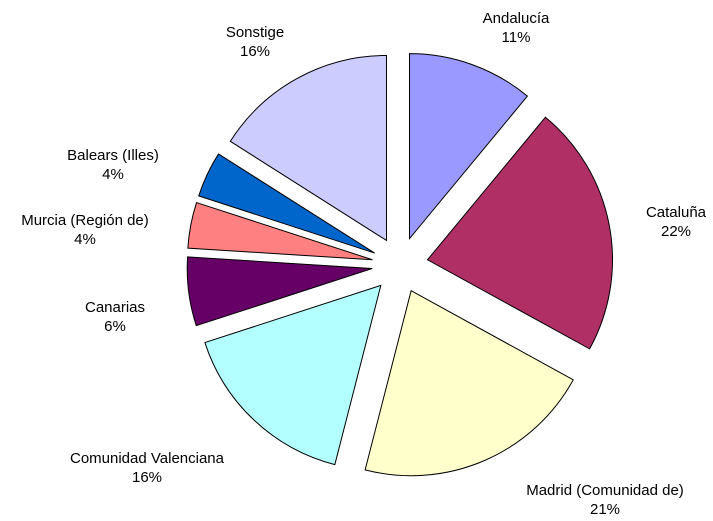 This screenshot has width=713, height=521. What do you see at coordinates (115, 326) in the screenshot?
I see `slice-value-label: 6%` at bounding box center [115, 326].